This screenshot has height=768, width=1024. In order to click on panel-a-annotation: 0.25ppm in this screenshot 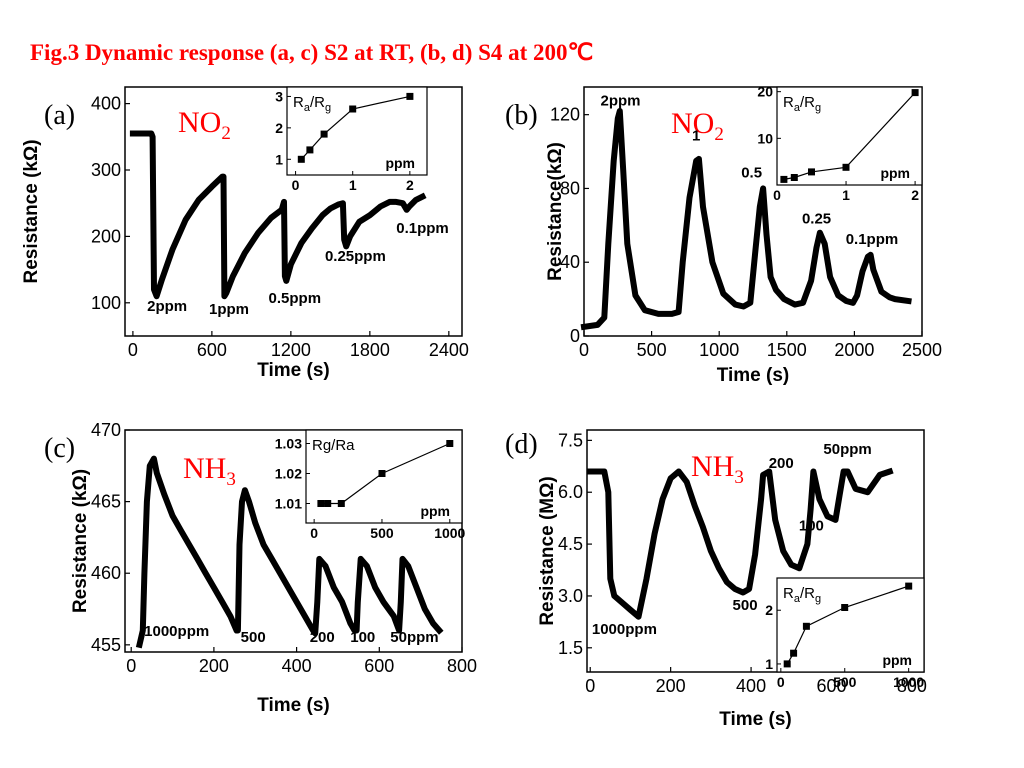, I will do `click(355, 256)`.